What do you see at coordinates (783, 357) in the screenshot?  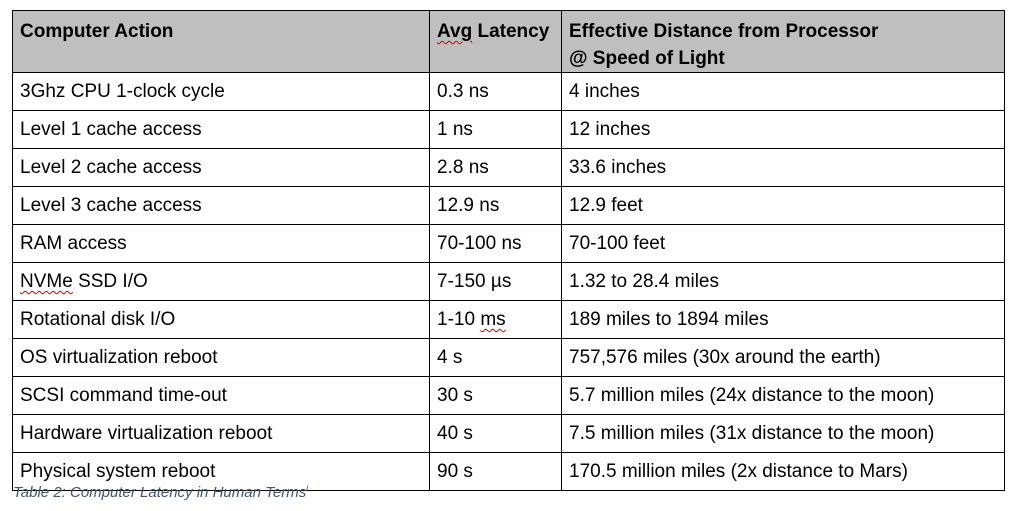 I see `cell-distance: 757,576 miles (30x around the earth)` at bounding box center [783, 357].